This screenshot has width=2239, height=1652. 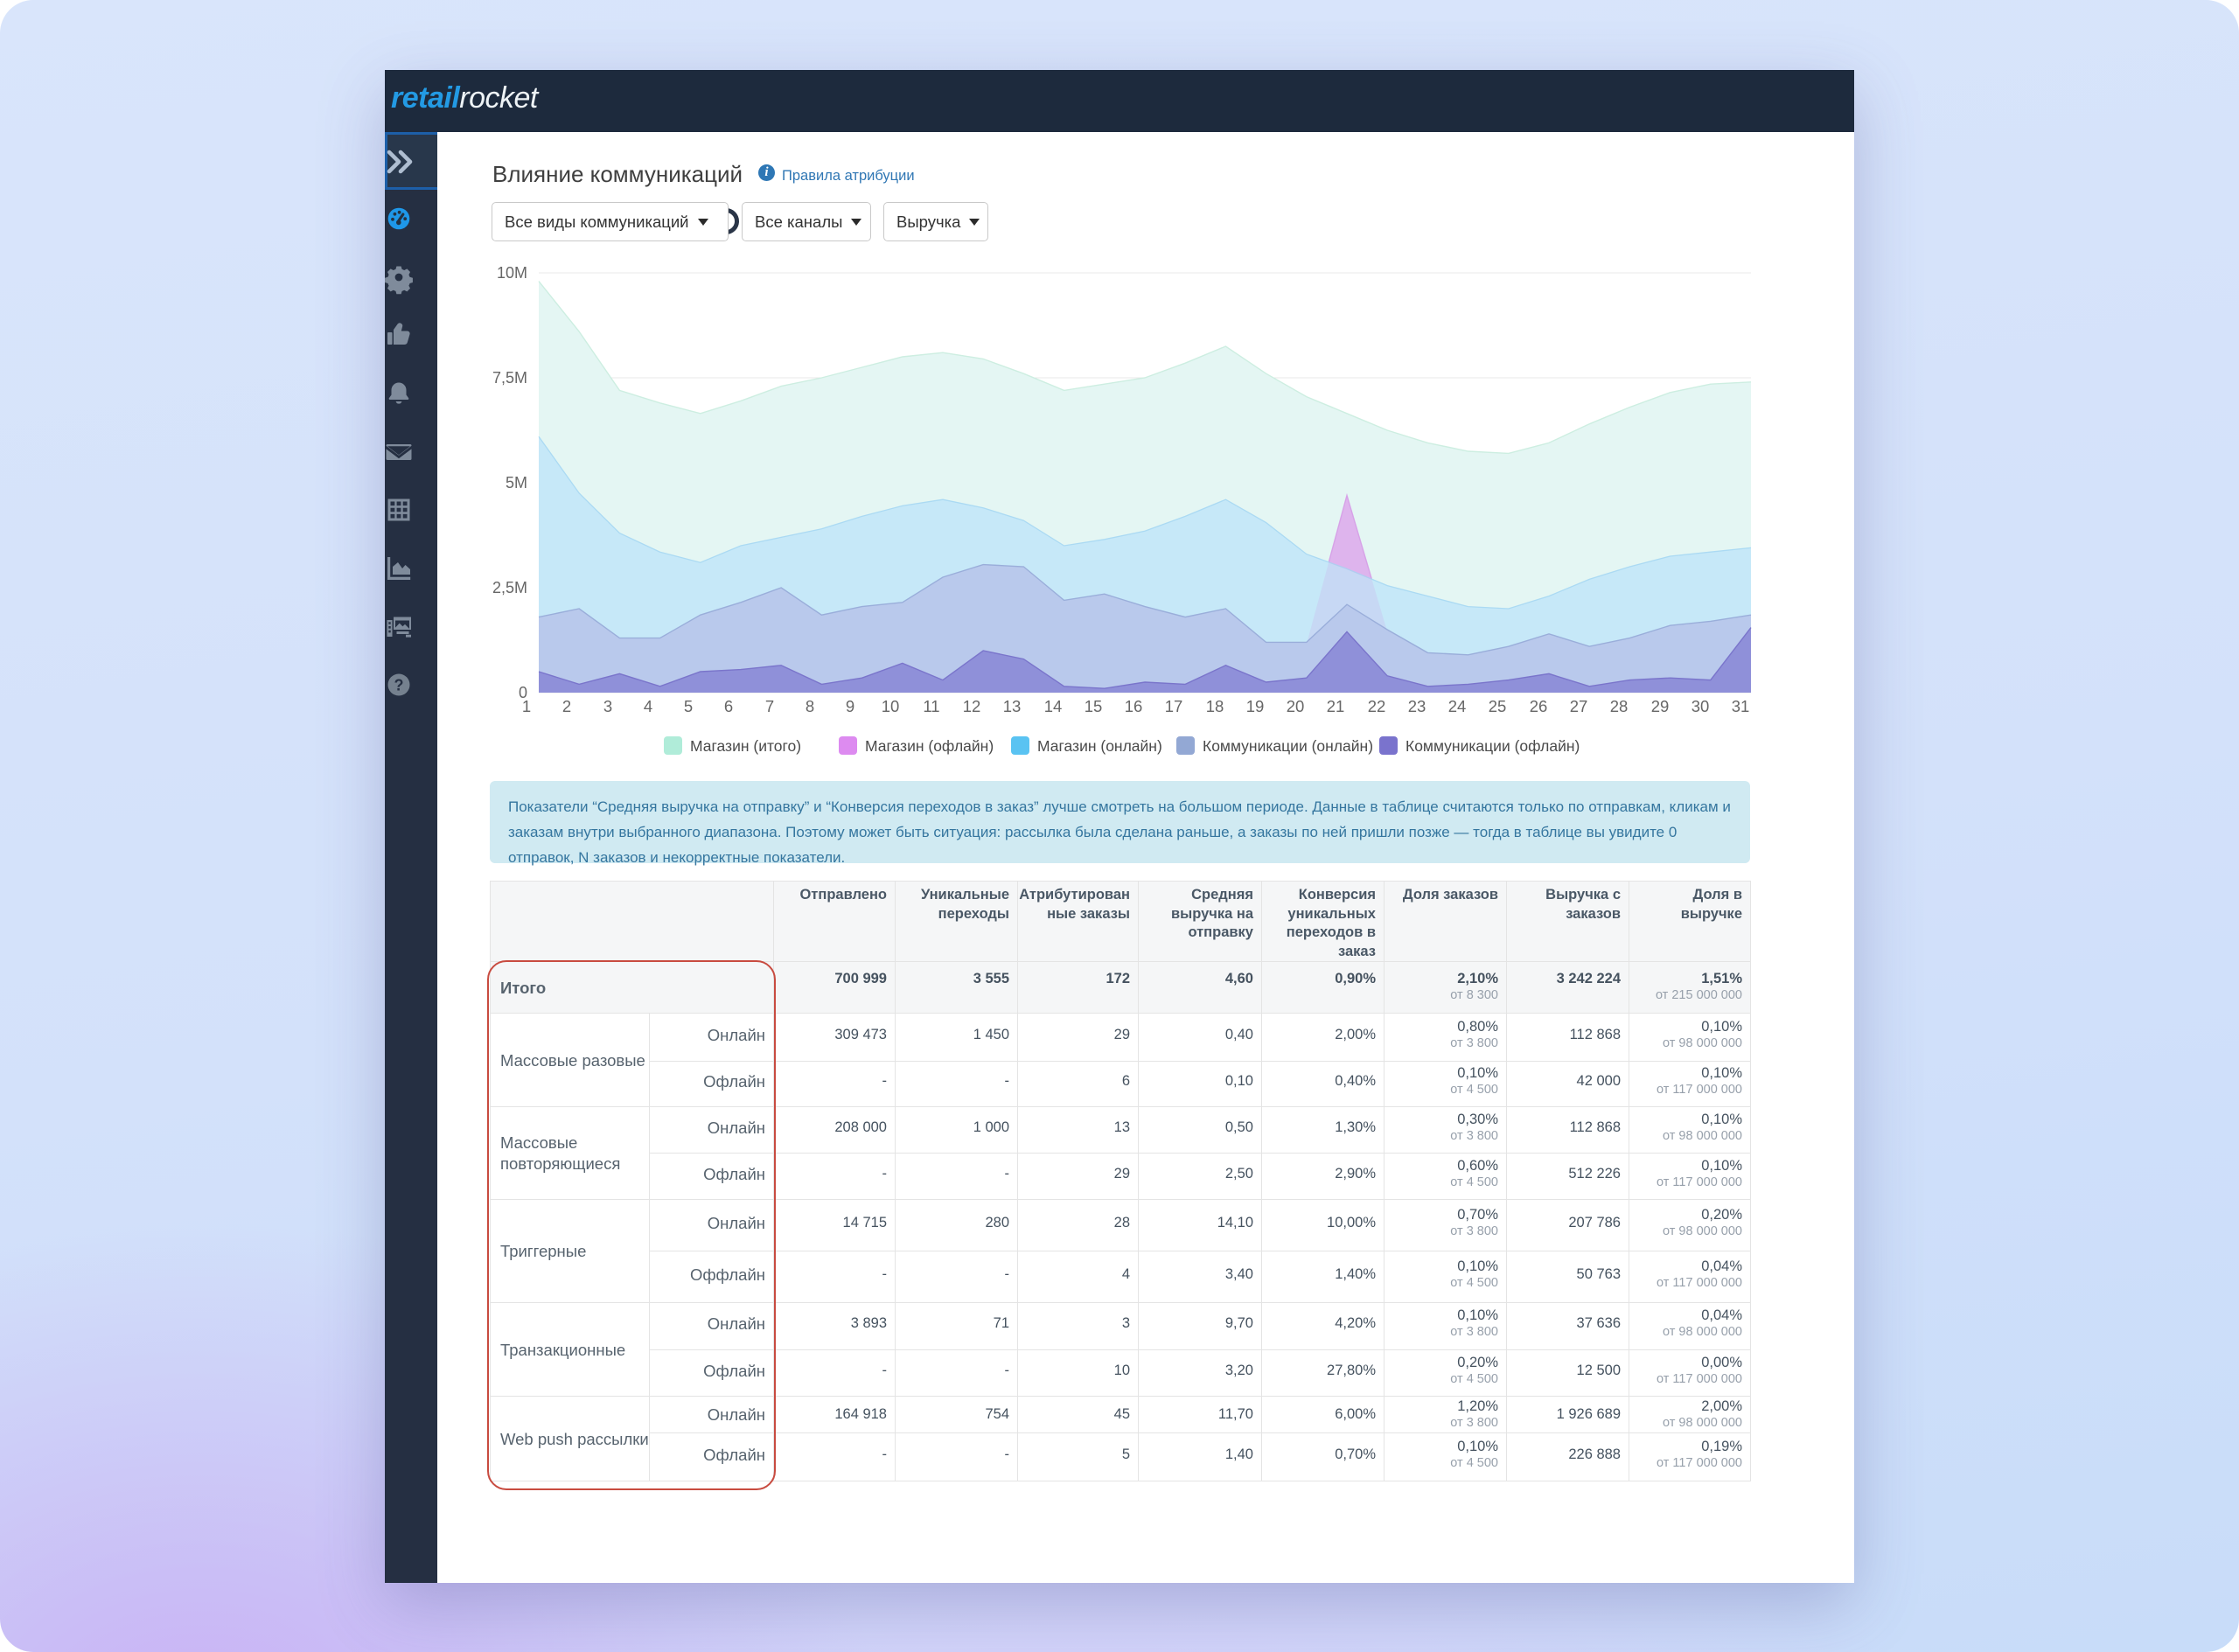 I want to click on svg-text: 19, so click(x=1255, y=706).